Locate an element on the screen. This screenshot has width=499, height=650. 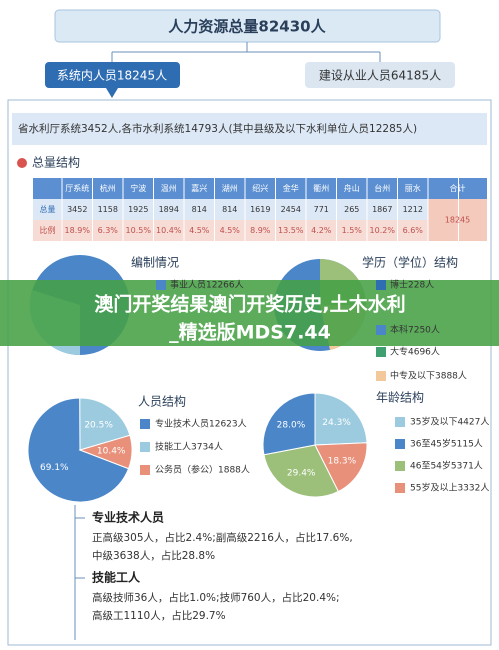
legend-label: 36至45岁5115人 is located at coordinates (446, 444).